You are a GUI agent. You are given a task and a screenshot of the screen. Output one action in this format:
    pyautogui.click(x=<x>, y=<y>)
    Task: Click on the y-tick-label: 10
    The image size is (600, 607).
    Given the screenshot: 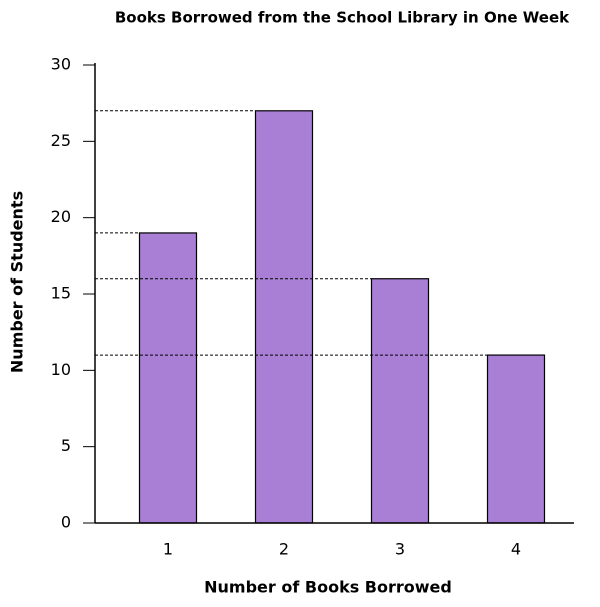 What is the action you would take?
    pyautogui.click(x=61, y=369)
    